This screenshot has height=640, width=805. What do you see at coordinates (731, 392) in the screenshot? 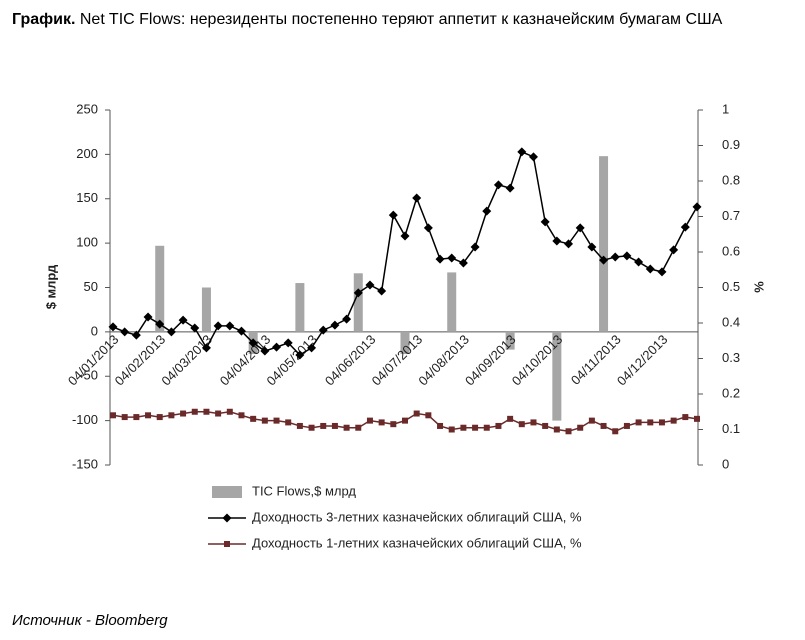
I see `y2-tick-label: 0.2` at bounding box center [731, 392].